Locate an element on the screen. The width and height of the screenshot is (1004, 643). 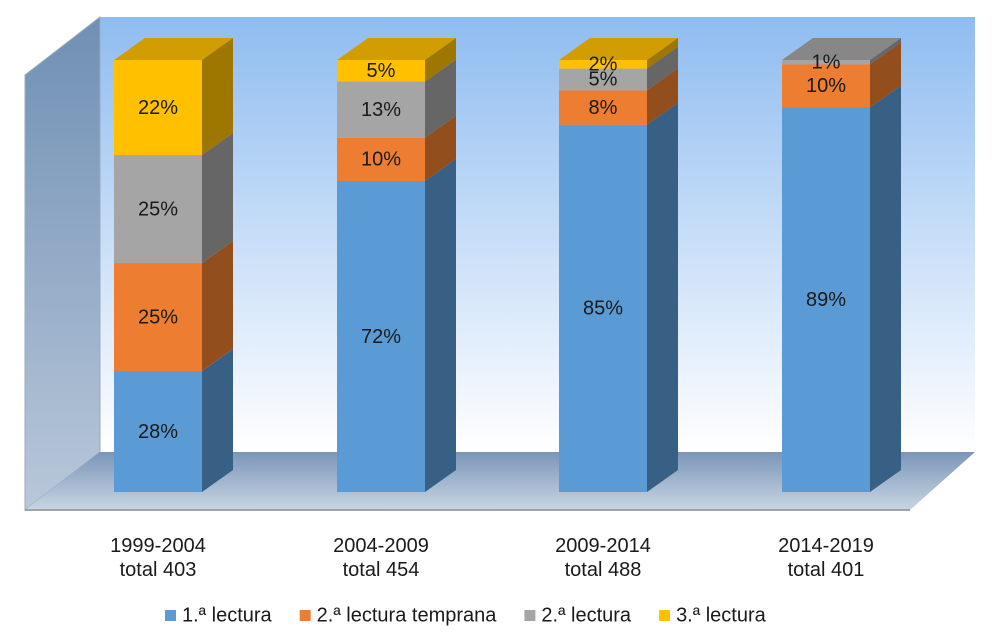
data-label: 85% is located at coordinates (603, 309).